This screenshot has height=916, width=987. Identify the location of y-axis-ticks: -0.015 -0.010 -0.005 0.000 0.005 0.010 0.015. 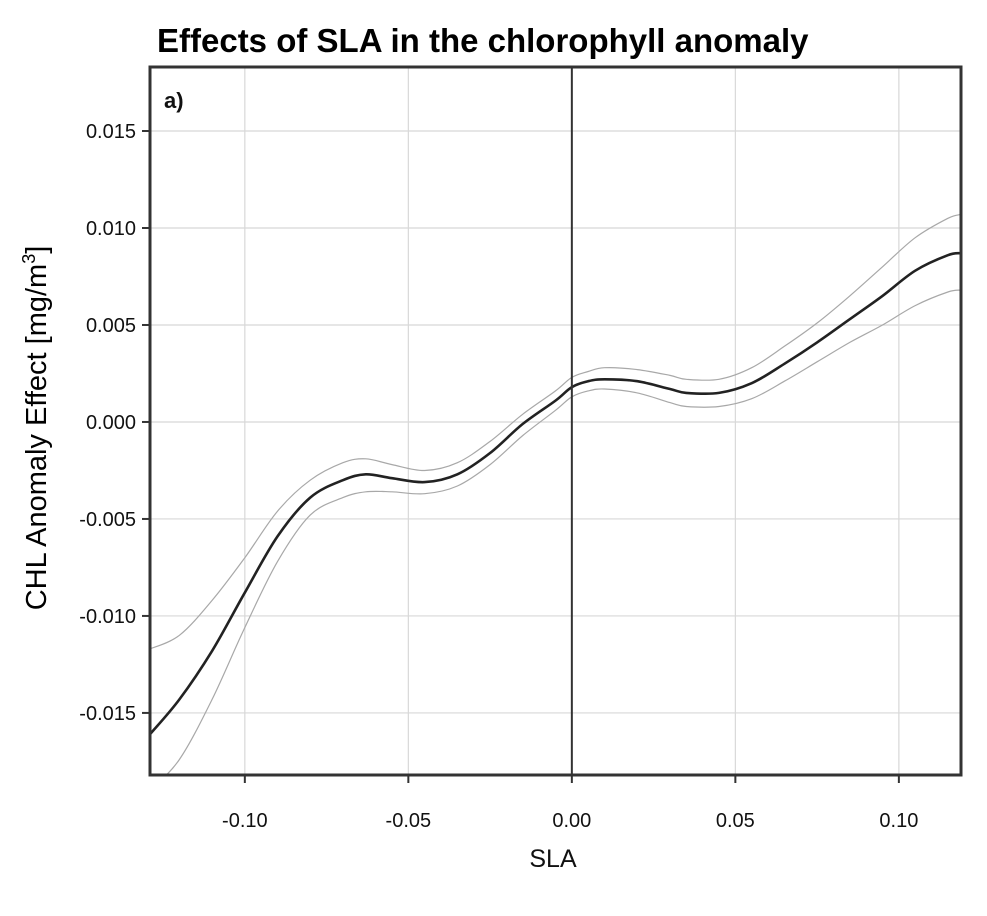
(114, 423).